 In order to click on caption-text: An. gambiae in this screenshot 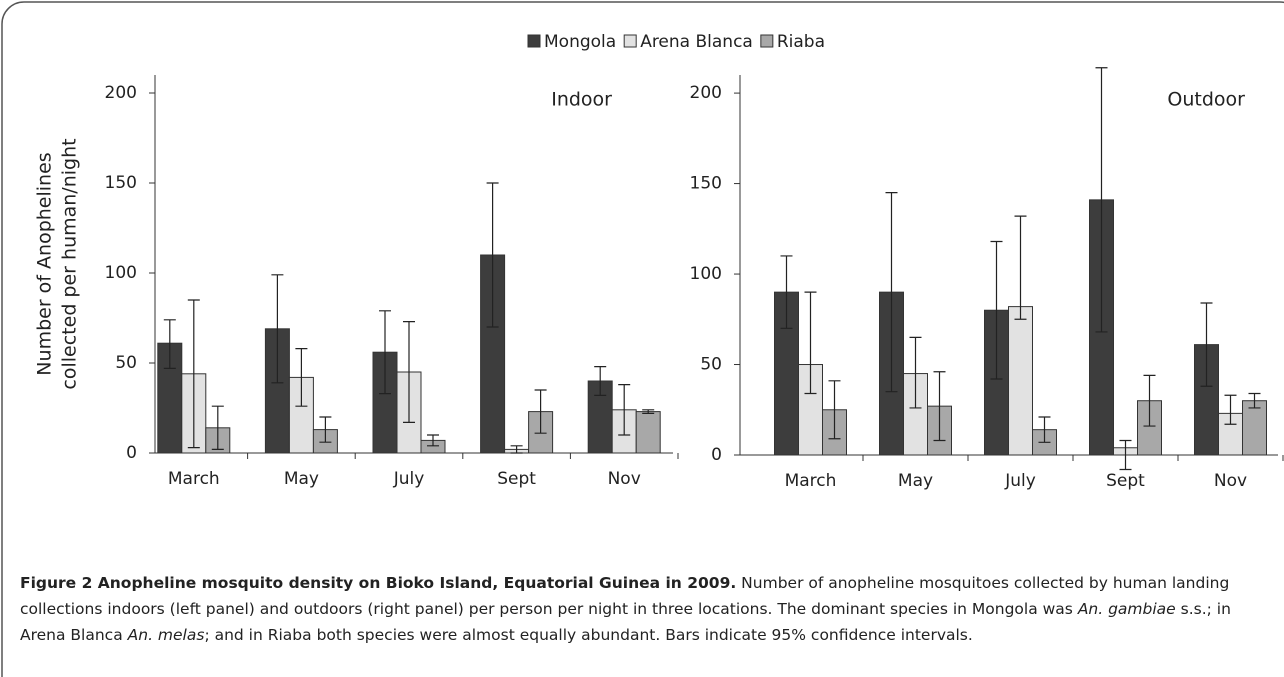, I will do `click(1126, 609)`.